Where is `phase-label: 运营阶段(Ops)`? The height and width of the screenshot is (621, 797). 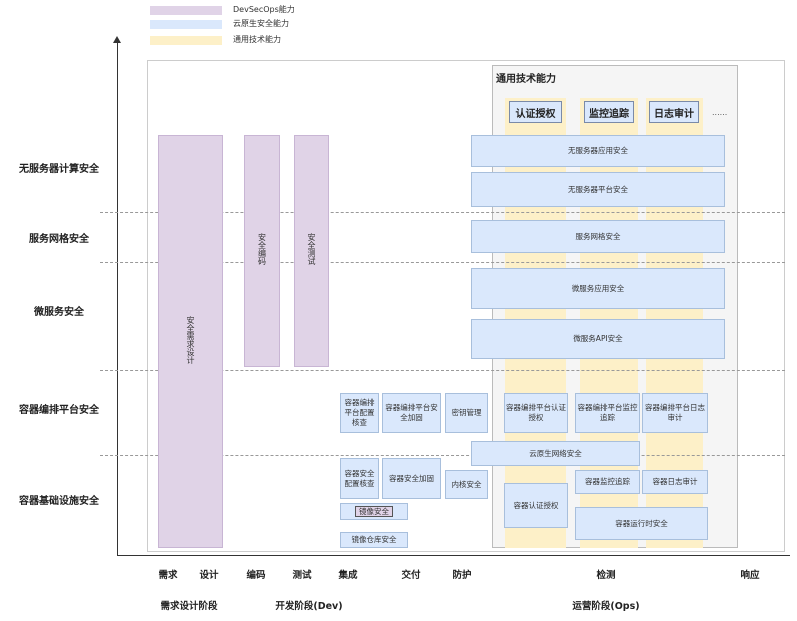
phase-label: 运营阶段(Ops) is located at coordinates (606, 606).